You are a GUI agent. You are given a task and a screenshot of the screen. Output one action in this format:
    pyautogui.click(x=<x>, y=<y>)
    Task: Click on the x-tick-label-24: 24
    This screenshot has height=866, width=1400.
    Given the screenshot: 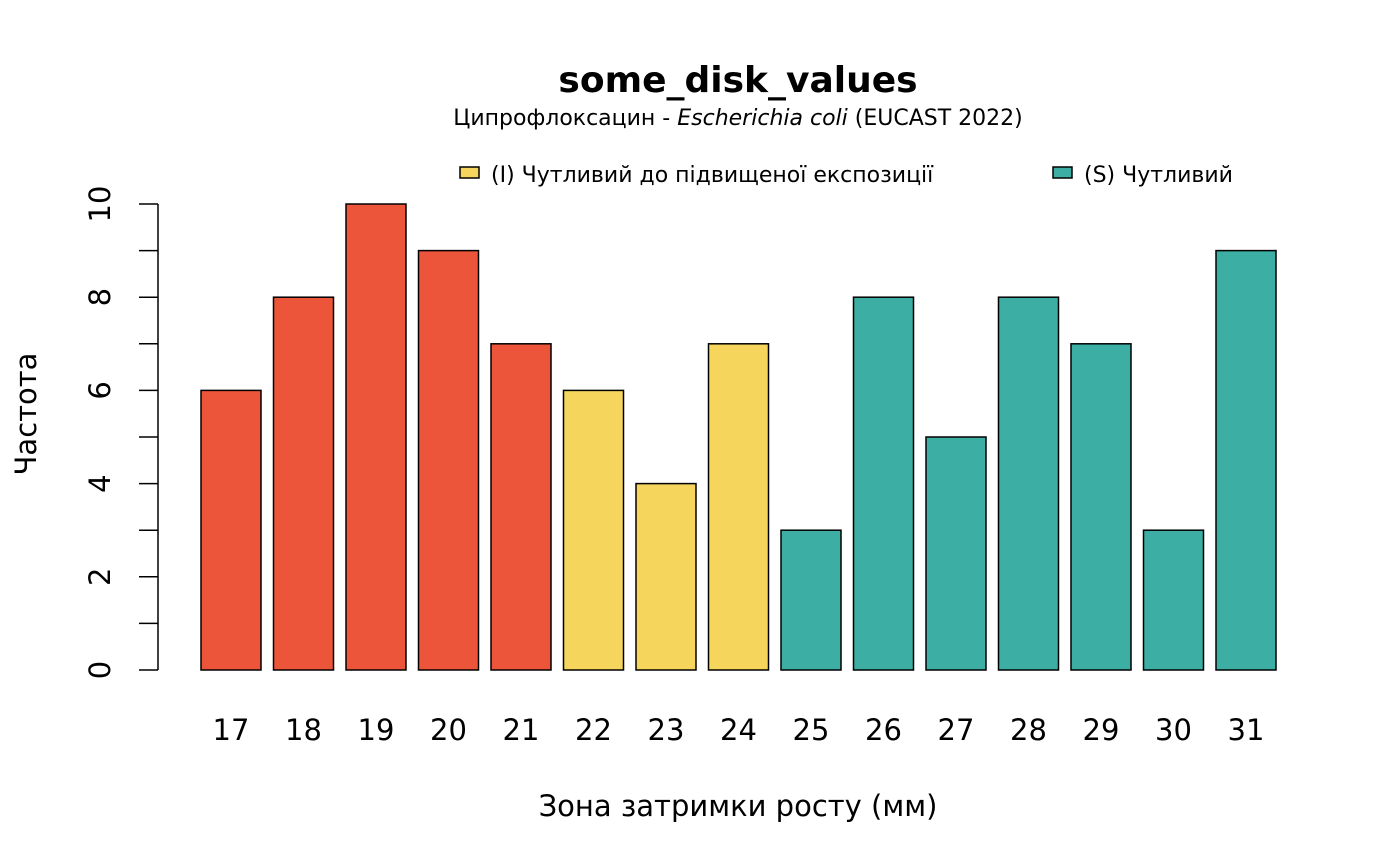 What is the action you would take?
    pyautogui.click(x=738, y=730)
    